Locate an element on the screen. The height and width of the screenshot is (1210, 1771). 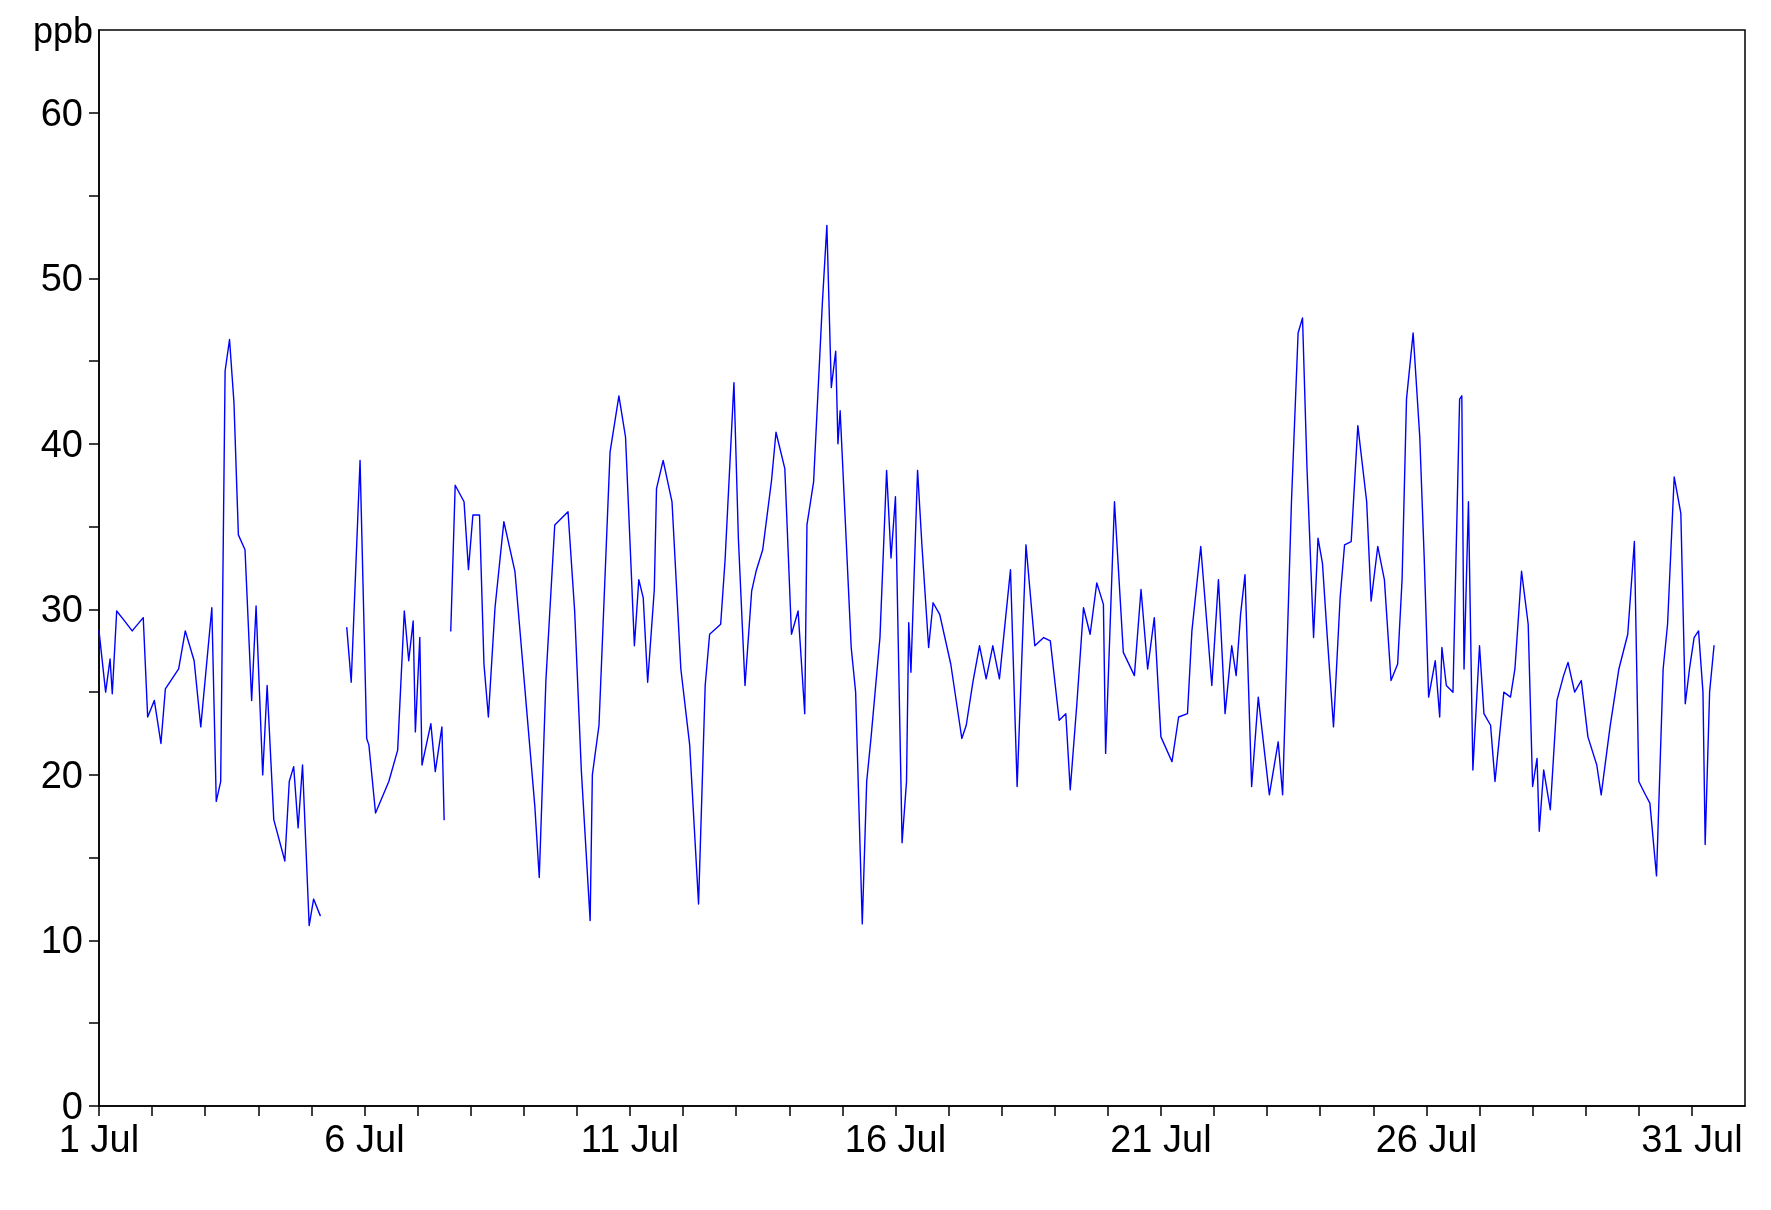
y-axis-title: ppb is located at coordinates (62, 30).